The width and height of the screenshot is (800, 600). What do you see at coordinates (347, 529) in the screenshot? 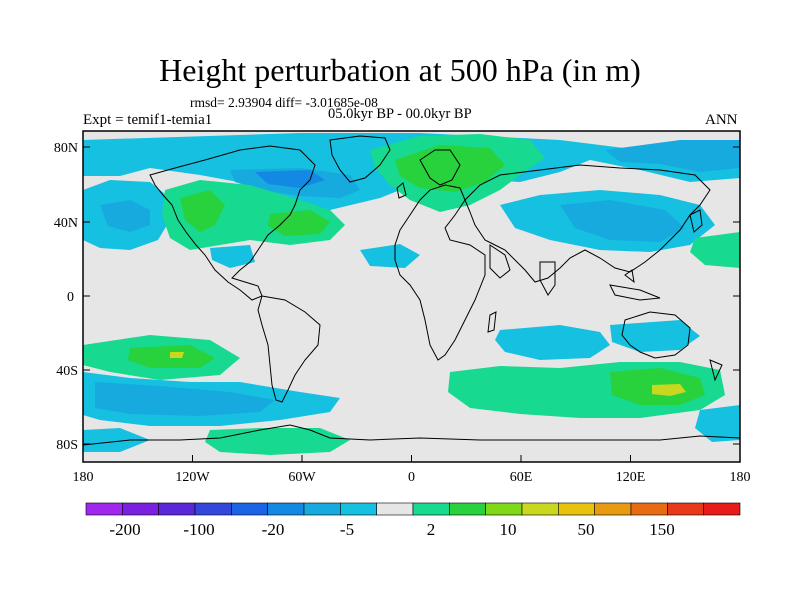
I see `colorbar-label: -5` at bounding box center [347, 529].